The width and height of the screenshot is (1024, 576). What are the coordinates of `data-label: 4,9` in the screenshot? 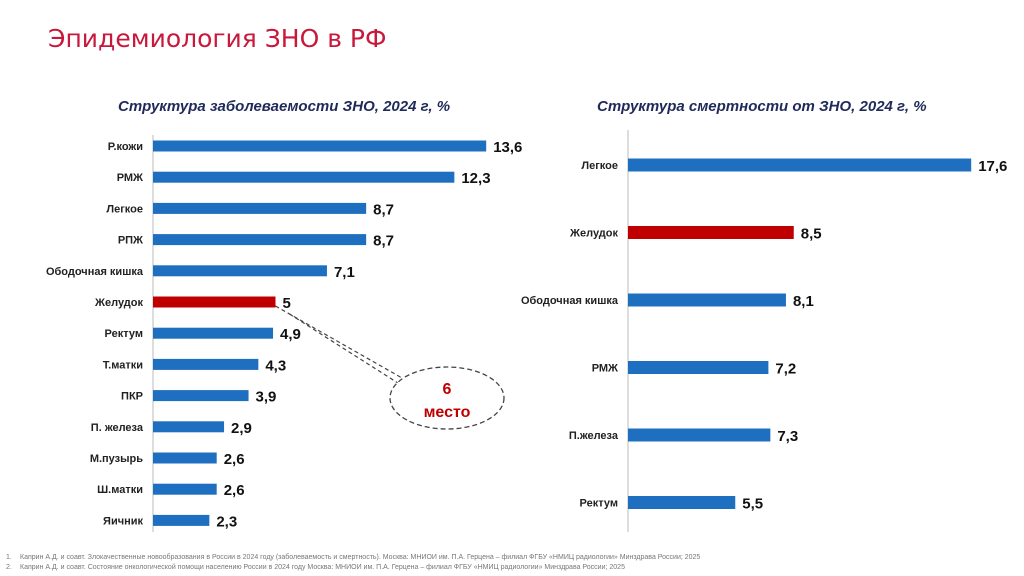 It's located at (290, 334).